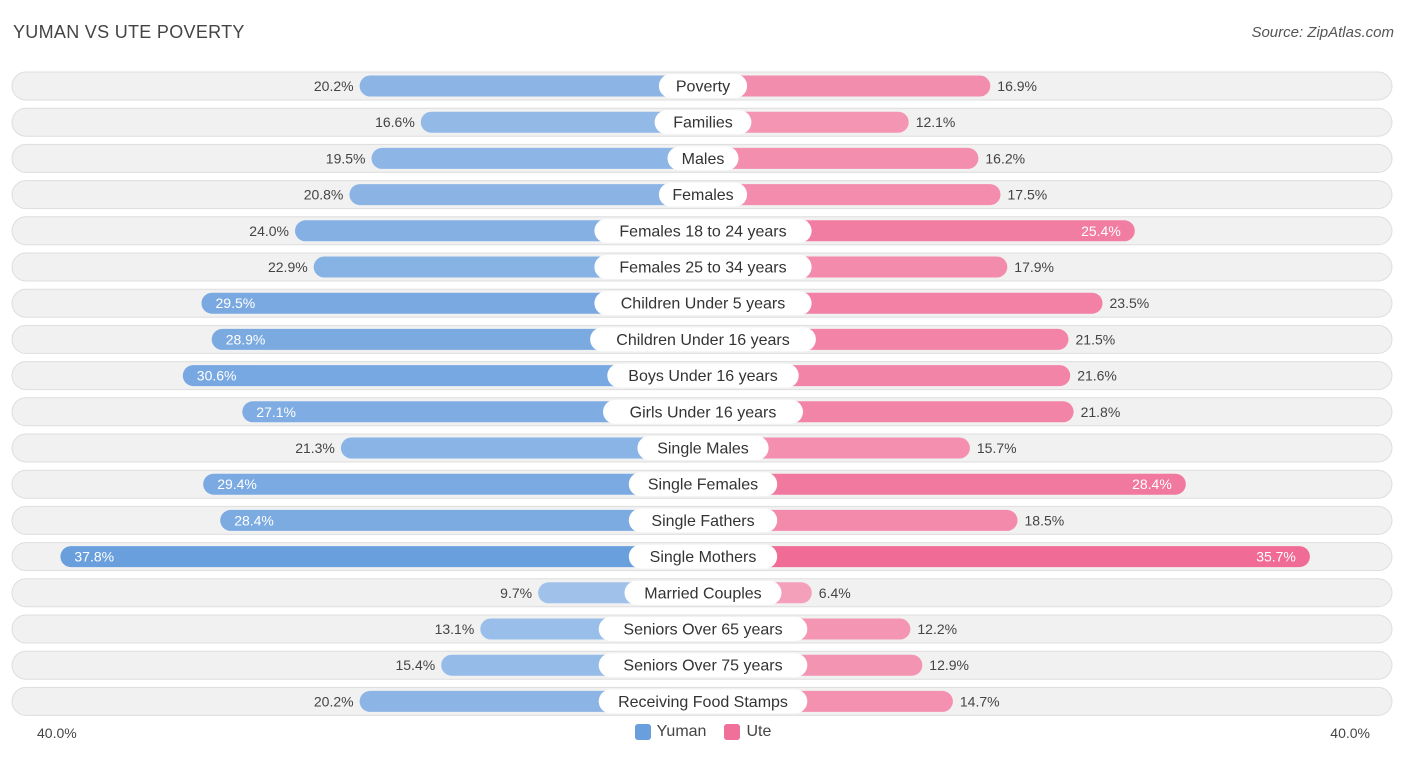  What do you see at coordinates (949, 665) in the screenshot?
I see `value-label-ute: 12.9%` at bounding box center [949, 665].